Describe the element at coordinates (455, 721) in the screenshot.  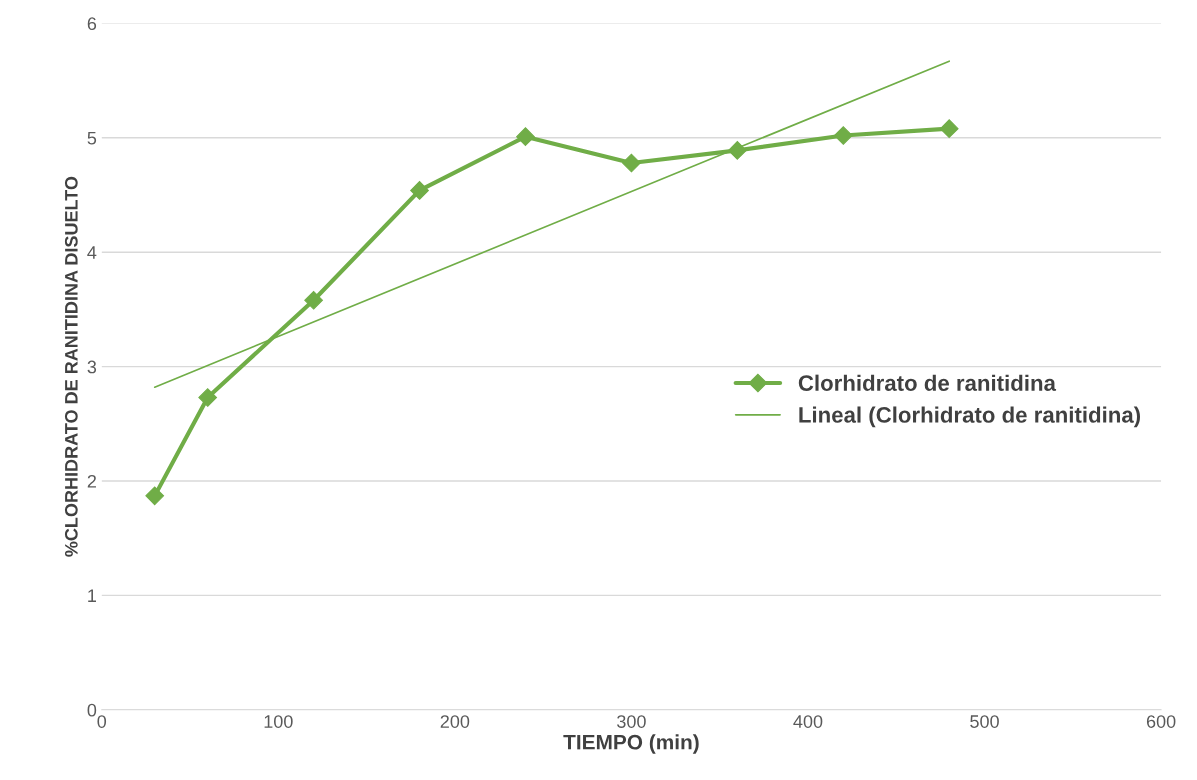
I see `x-tick-label: 200` at that location.